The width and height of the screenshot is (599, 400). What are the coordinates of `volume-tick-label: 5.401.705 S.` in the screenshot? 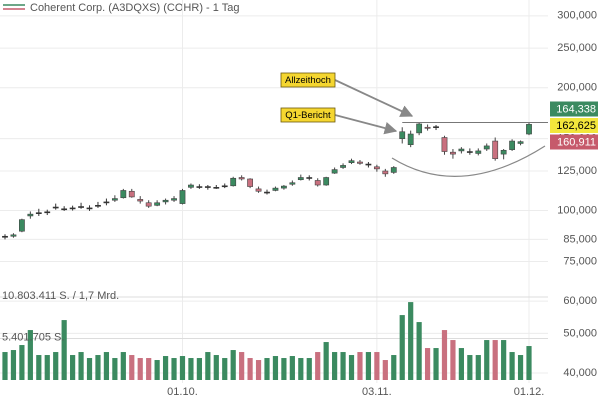 It's located at (33, 337).